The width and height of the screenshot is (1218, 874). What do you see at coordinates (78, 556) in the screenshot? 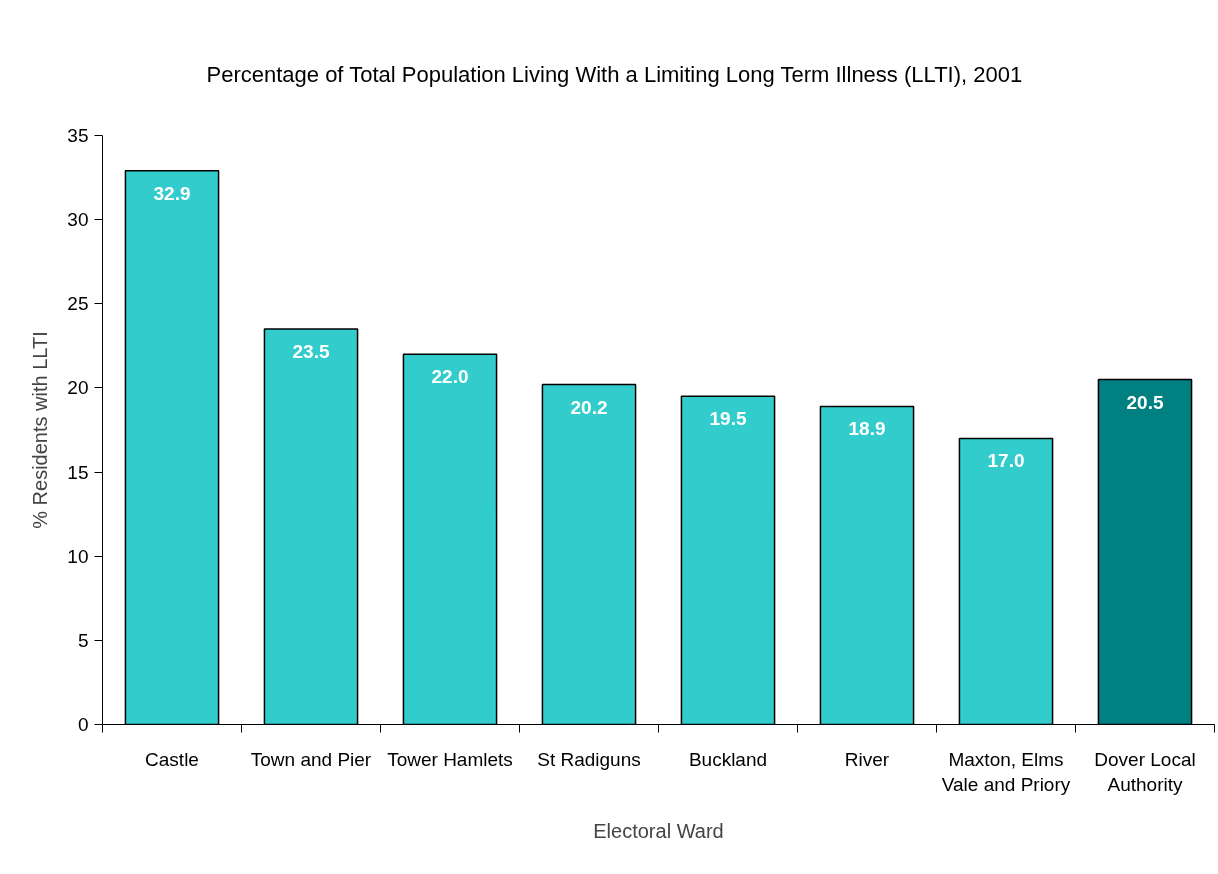
I see `y-tick-label: 10` at bounding box center [78, 556].